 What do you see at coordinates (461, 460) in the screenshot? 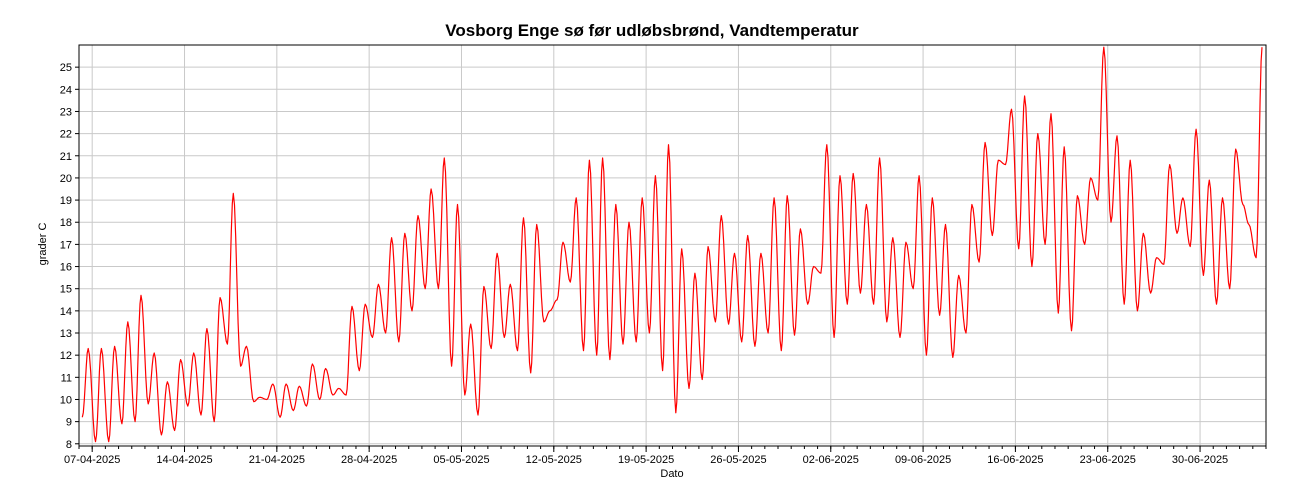
I see `x-tick-label: 05-05-2025` at bounding box center [461, 460].